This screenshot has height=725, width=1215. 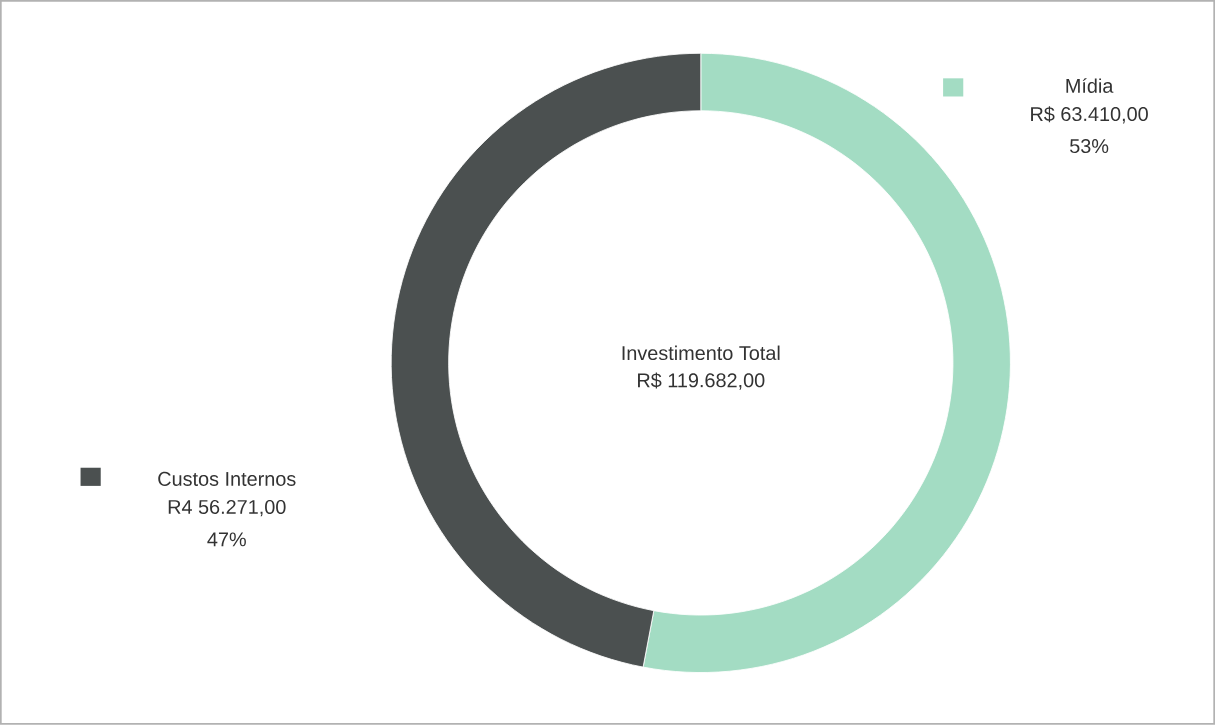 I want to click on slice-label: Custos Internos, so click(x=227, y=479).